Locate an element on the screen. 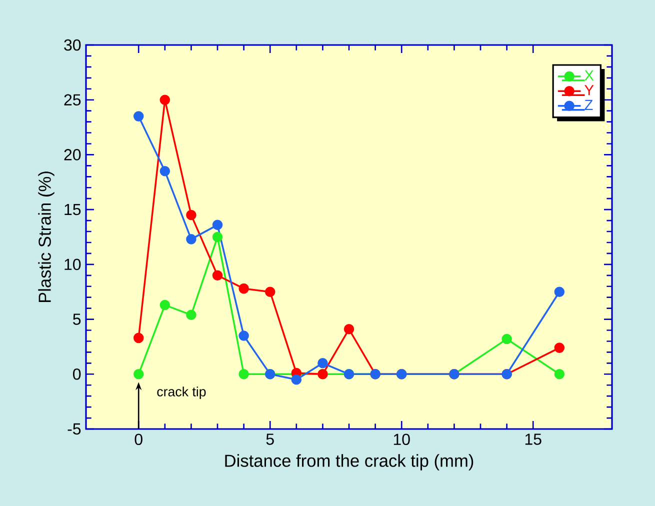 This screenshot has height=506, width=655. y-tick-label: 25 is located at coordinates (72, 100).